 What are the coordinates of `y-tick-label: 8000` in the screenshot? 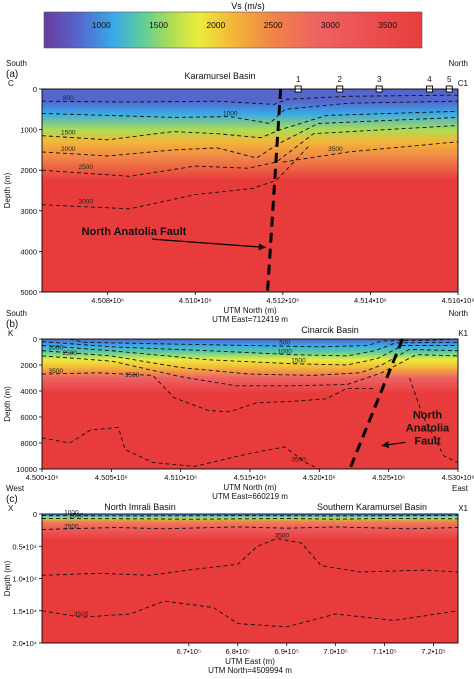 It's located at (28, 443).